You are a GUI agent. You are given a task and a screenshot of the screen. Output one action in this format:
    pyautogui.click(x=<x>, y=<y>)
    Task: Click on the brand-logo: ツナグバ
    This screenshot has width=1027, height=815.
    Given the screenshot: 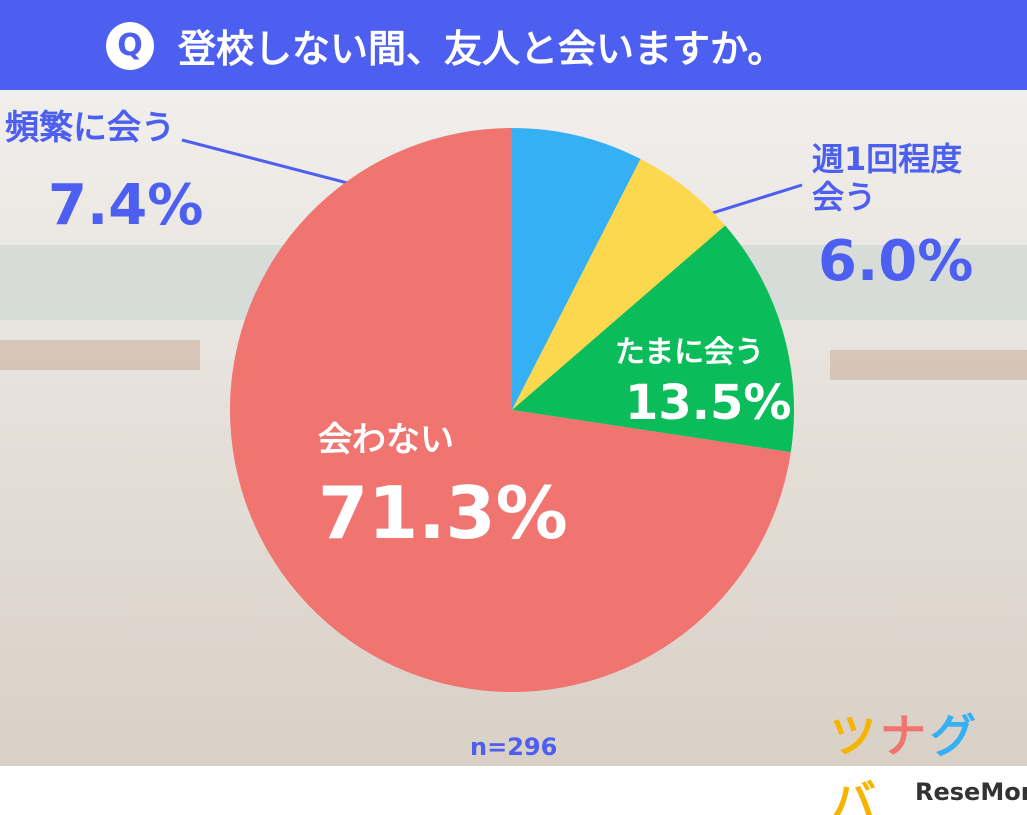 What is the action you would take?
    pyautogui.click(x=928, y=757)
    